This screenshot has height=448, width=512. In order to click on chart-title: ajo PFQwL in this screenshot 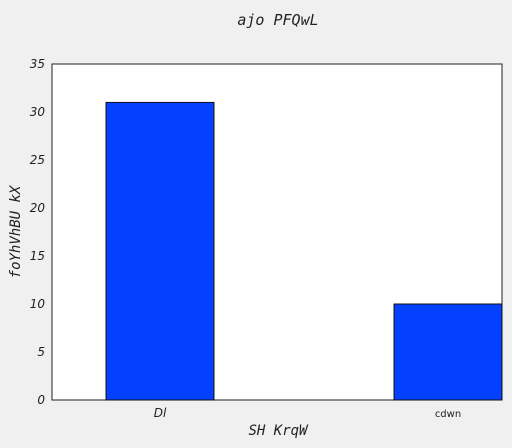, I will do `click(277, 20)`.